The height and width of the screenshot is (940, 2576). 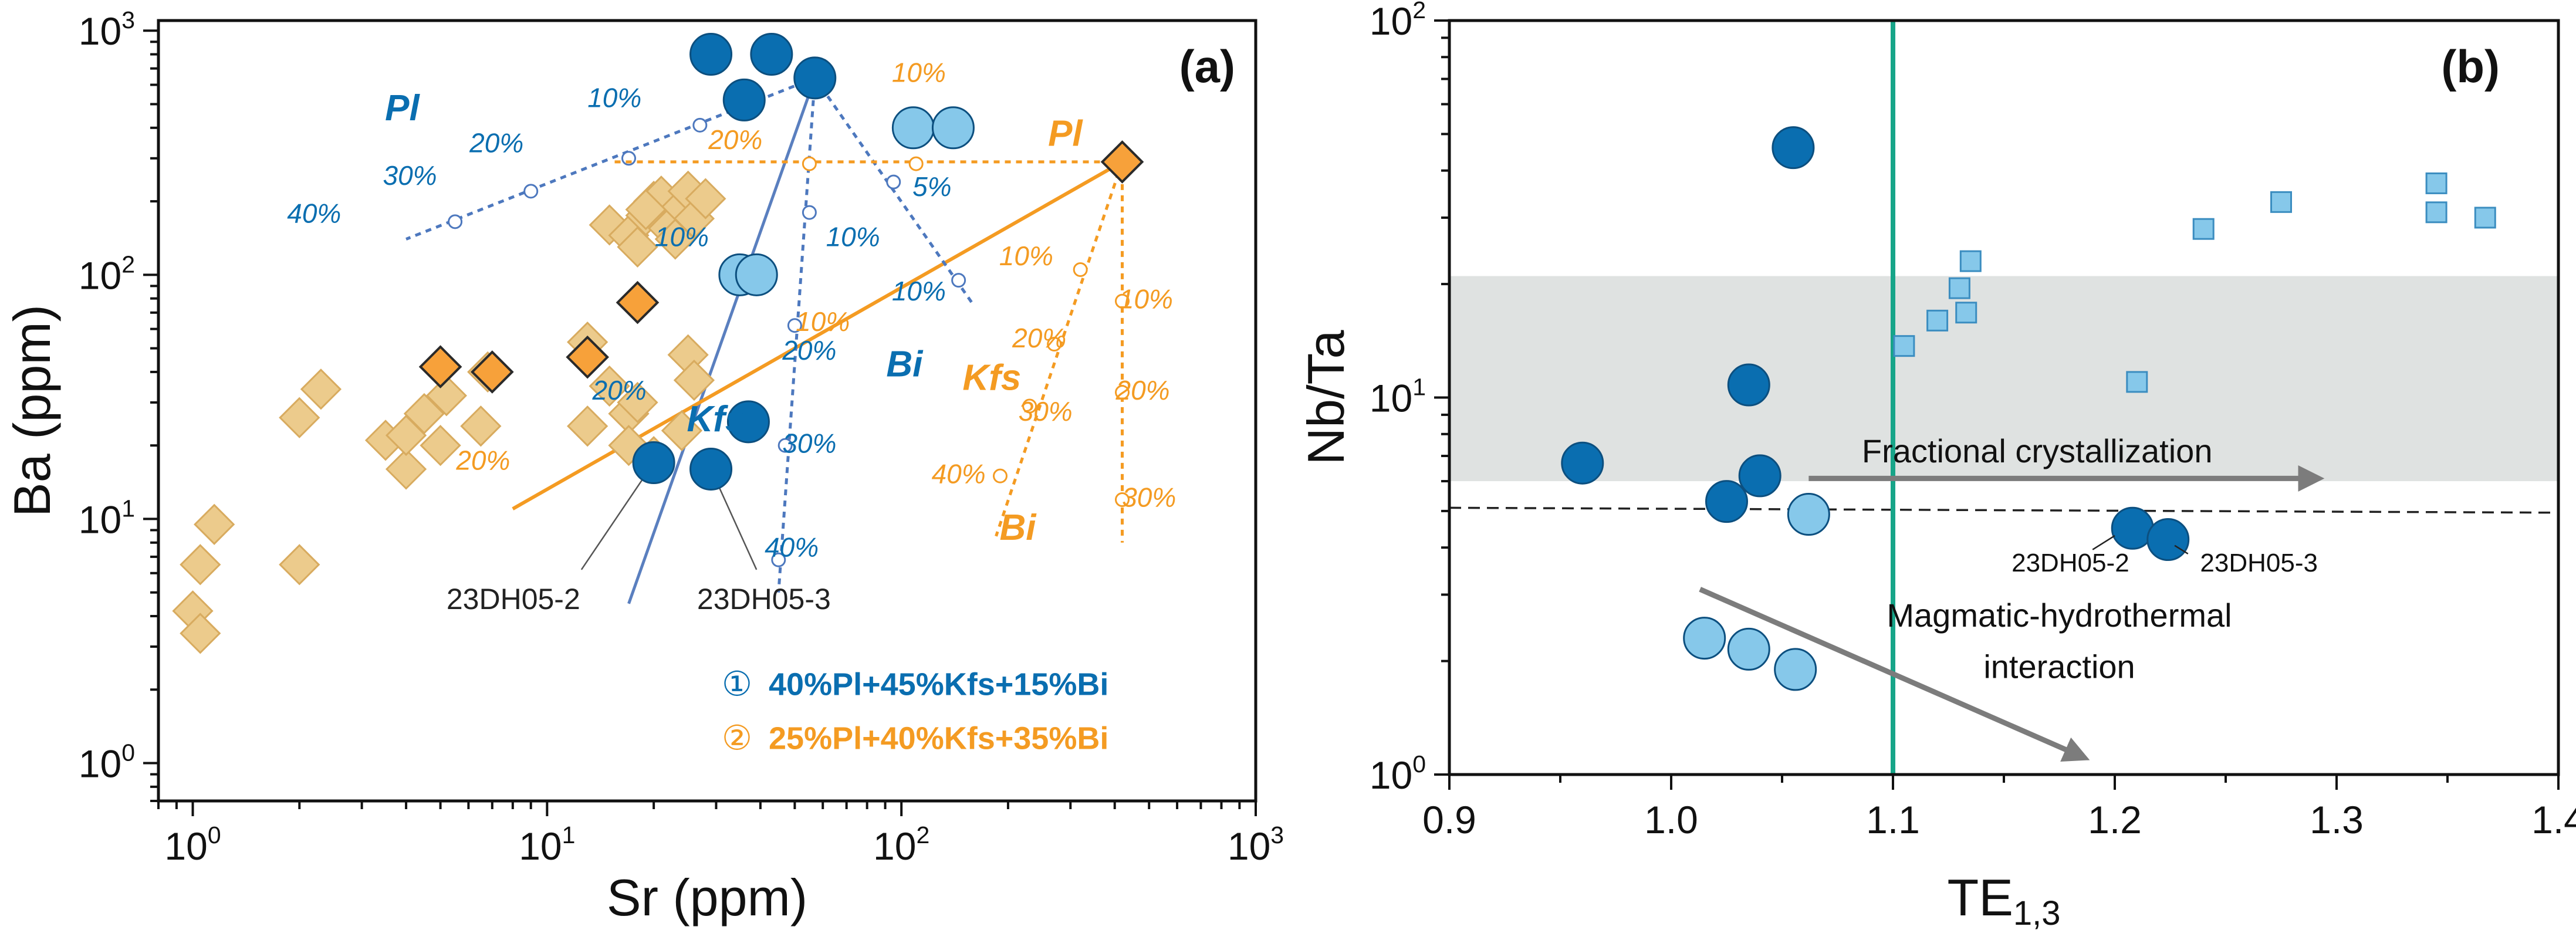 What do you see at coordinates (2553, 819) in the screenshot?
I see `x-tick-label: 1.4` at bounding box center [2553, 819].